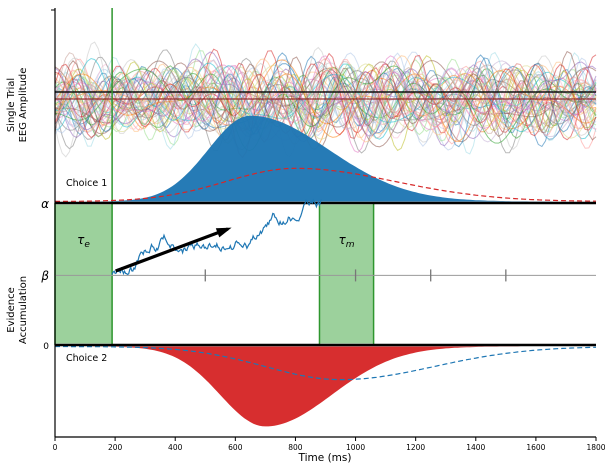 The image size is (608, 466). What do you see at coordinates (17, 105) in the screenshot?
I see `eeg-y-axis-title: Single TrialEEG Amplitude` at bounding box center [17, 105].